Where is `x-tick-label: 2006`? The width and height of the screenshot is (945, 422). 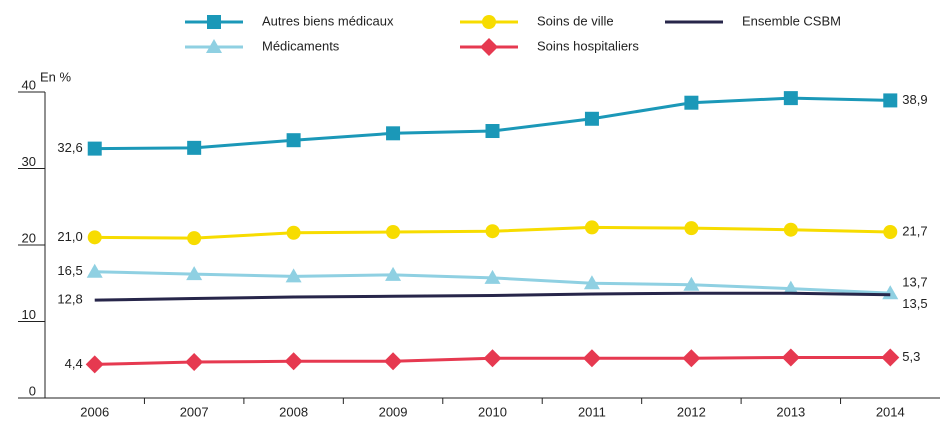
x-tick-label: 2006 is located at coordinates (94, 411).